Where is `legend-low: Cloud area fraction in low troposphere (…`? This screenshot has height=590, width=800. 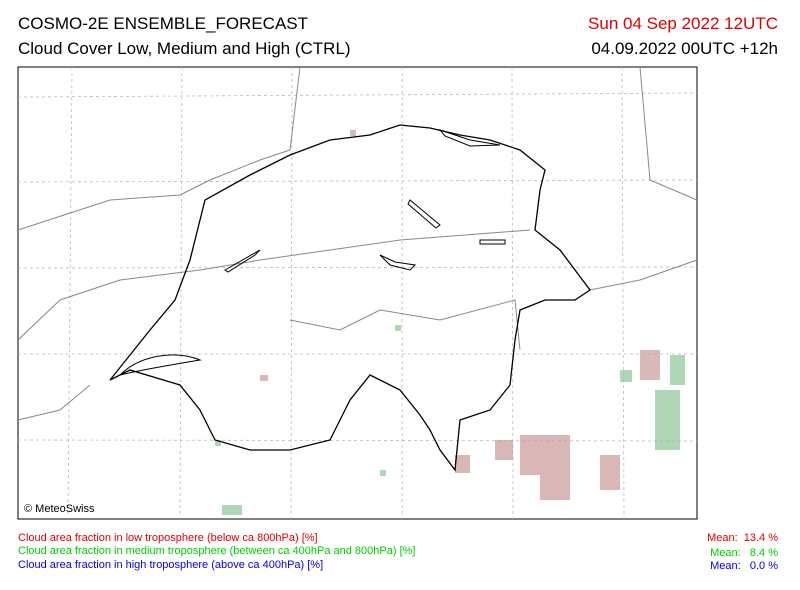 legend-low: Cloud area fraction in low troposphere (… is located at coordinates (168, 538).